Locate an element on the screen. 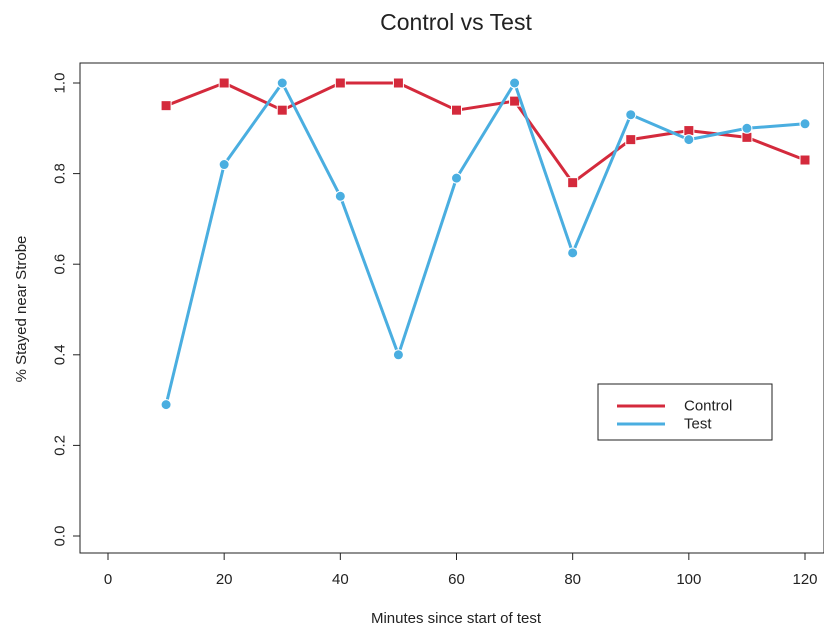  x-tick-label: 20 is located at coordinates (224, 579).